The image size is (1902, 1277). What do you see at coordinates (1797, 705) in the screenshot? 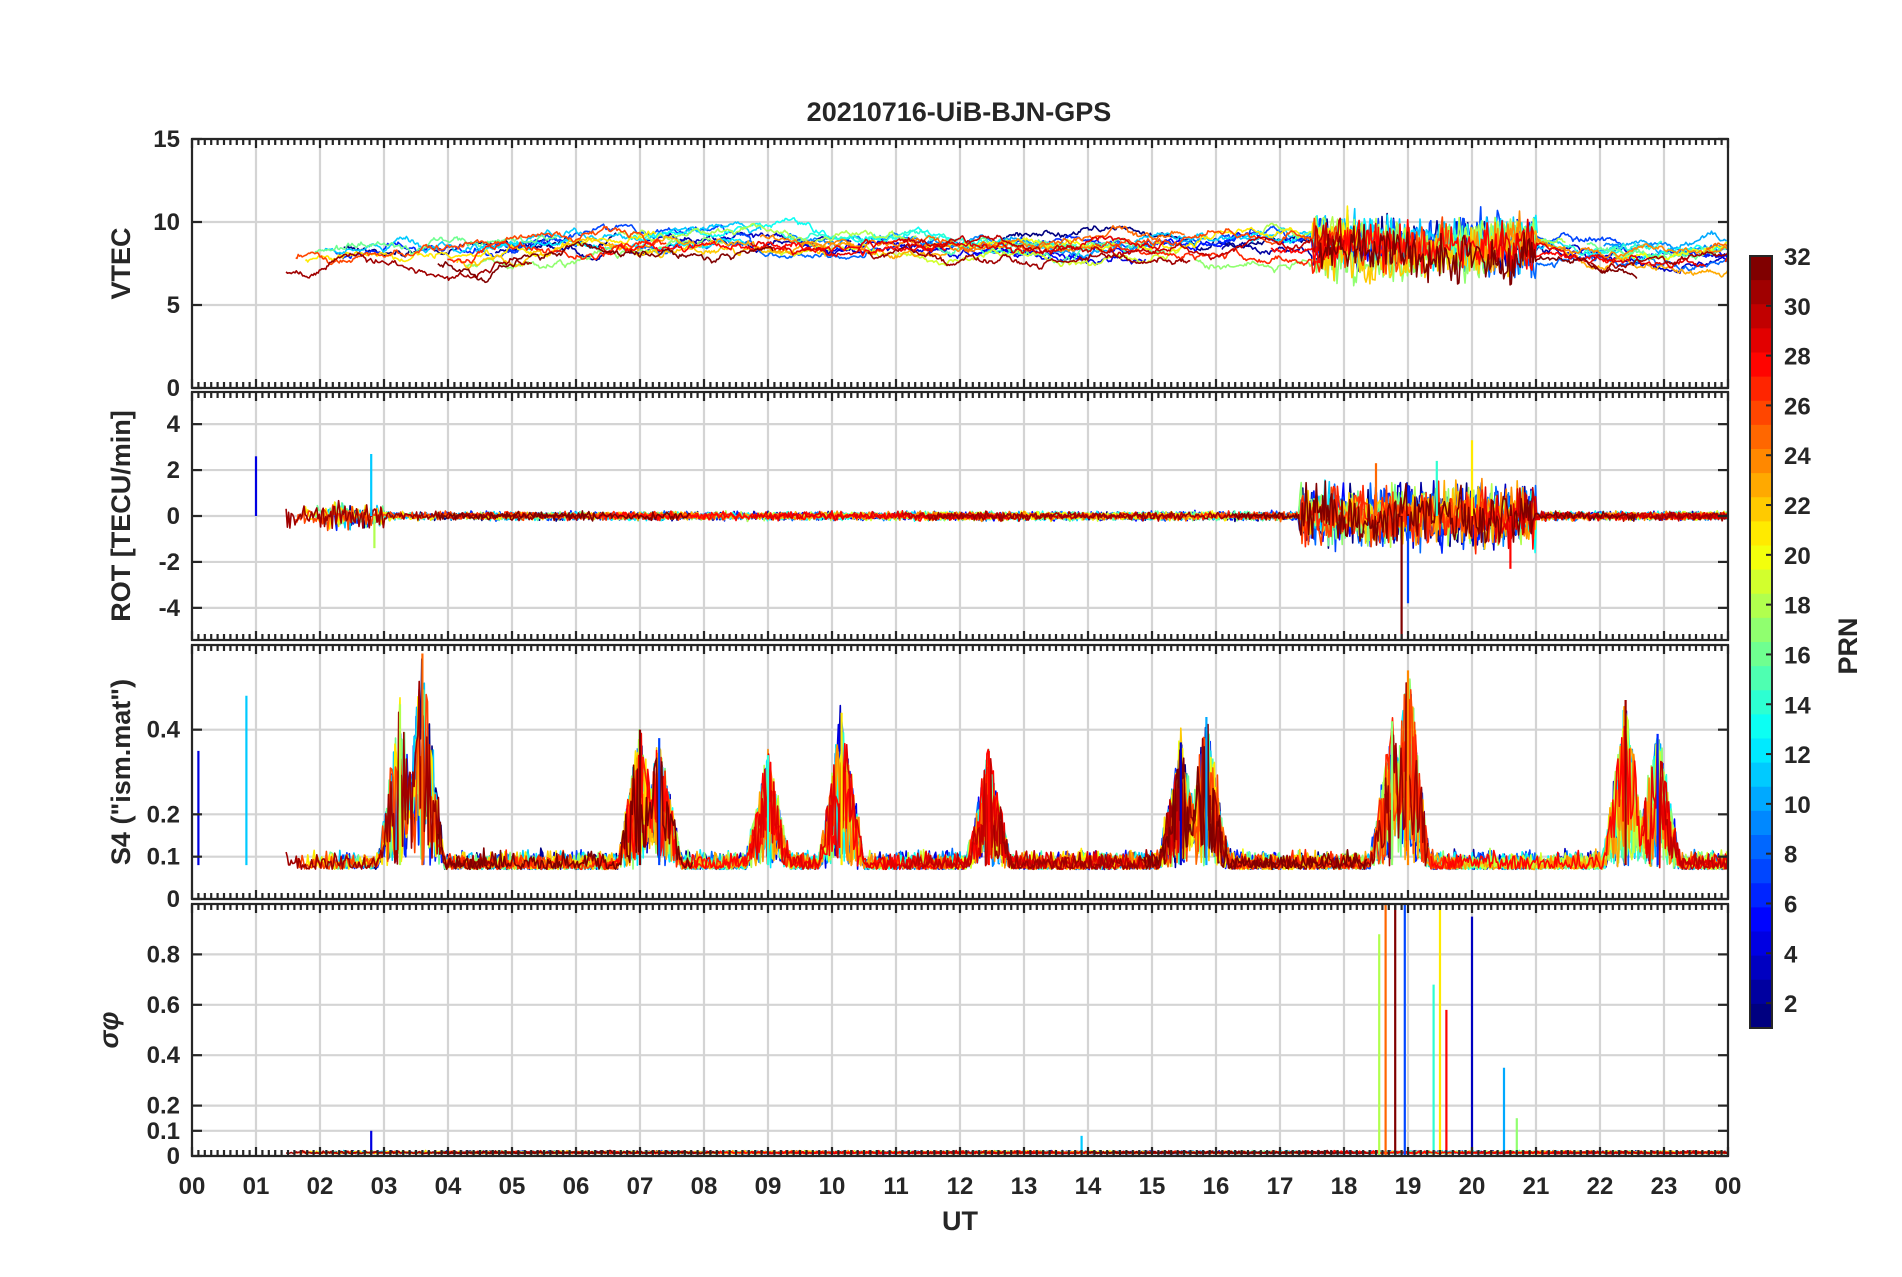
I see `colorbar-tick-label: 14` at bounding box center [1797, 705].